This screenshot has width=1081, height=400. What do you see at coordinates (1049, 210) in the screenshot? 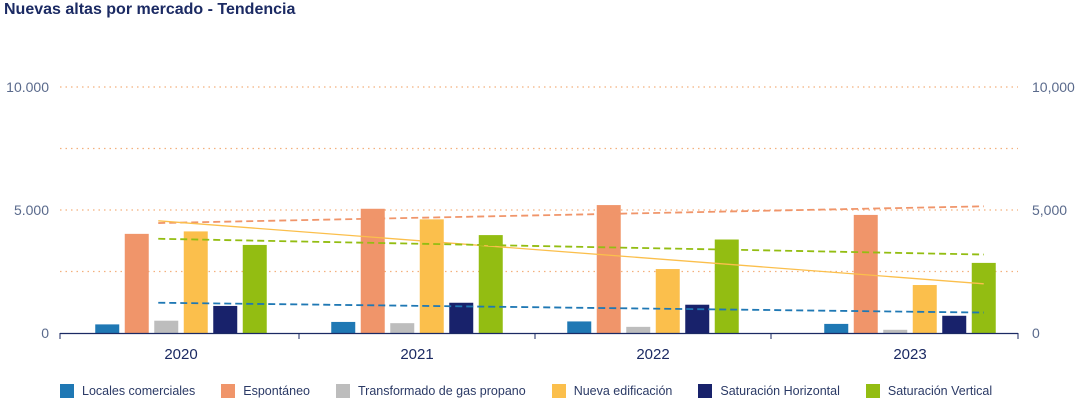
I see `y-tick-right-1: 5,000` at bounding box center [1049, 210].